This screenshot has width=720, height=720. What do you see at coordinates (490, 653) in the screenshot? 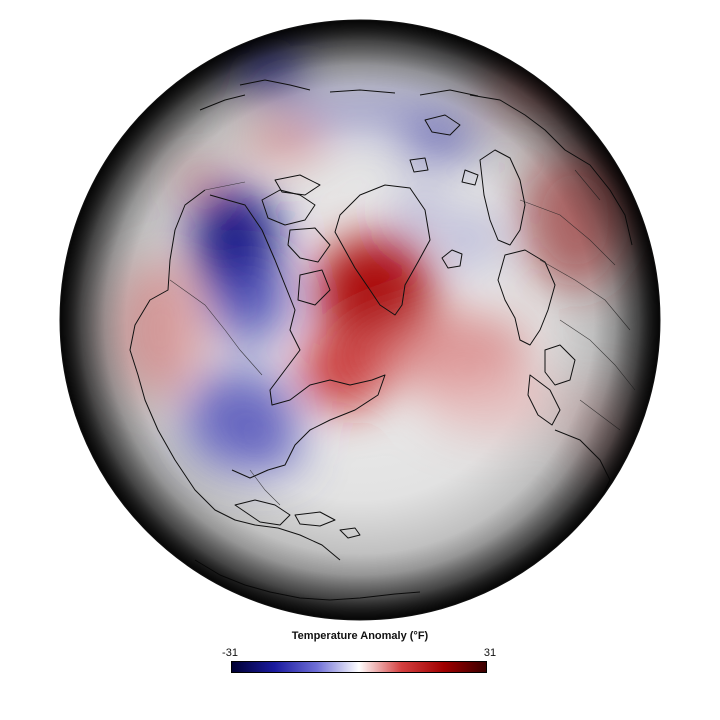
I see `legend-max-label: 31` at bounding box center [490, 653].